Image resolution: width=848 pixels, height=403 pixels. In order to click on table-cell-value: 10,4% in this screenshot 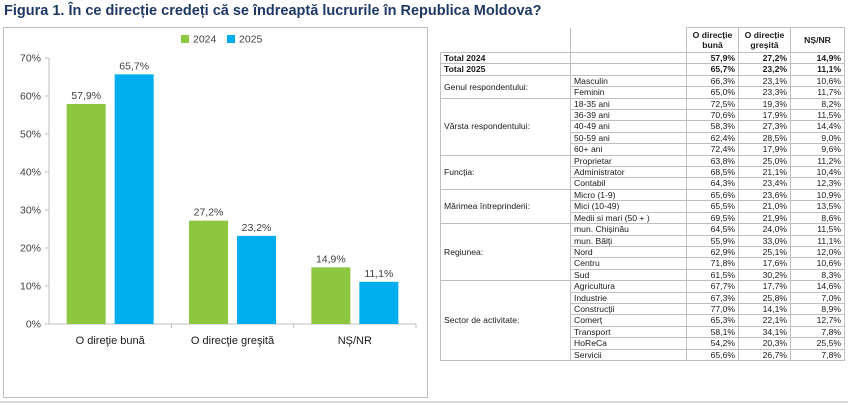, I will do `click(817, 172)`.